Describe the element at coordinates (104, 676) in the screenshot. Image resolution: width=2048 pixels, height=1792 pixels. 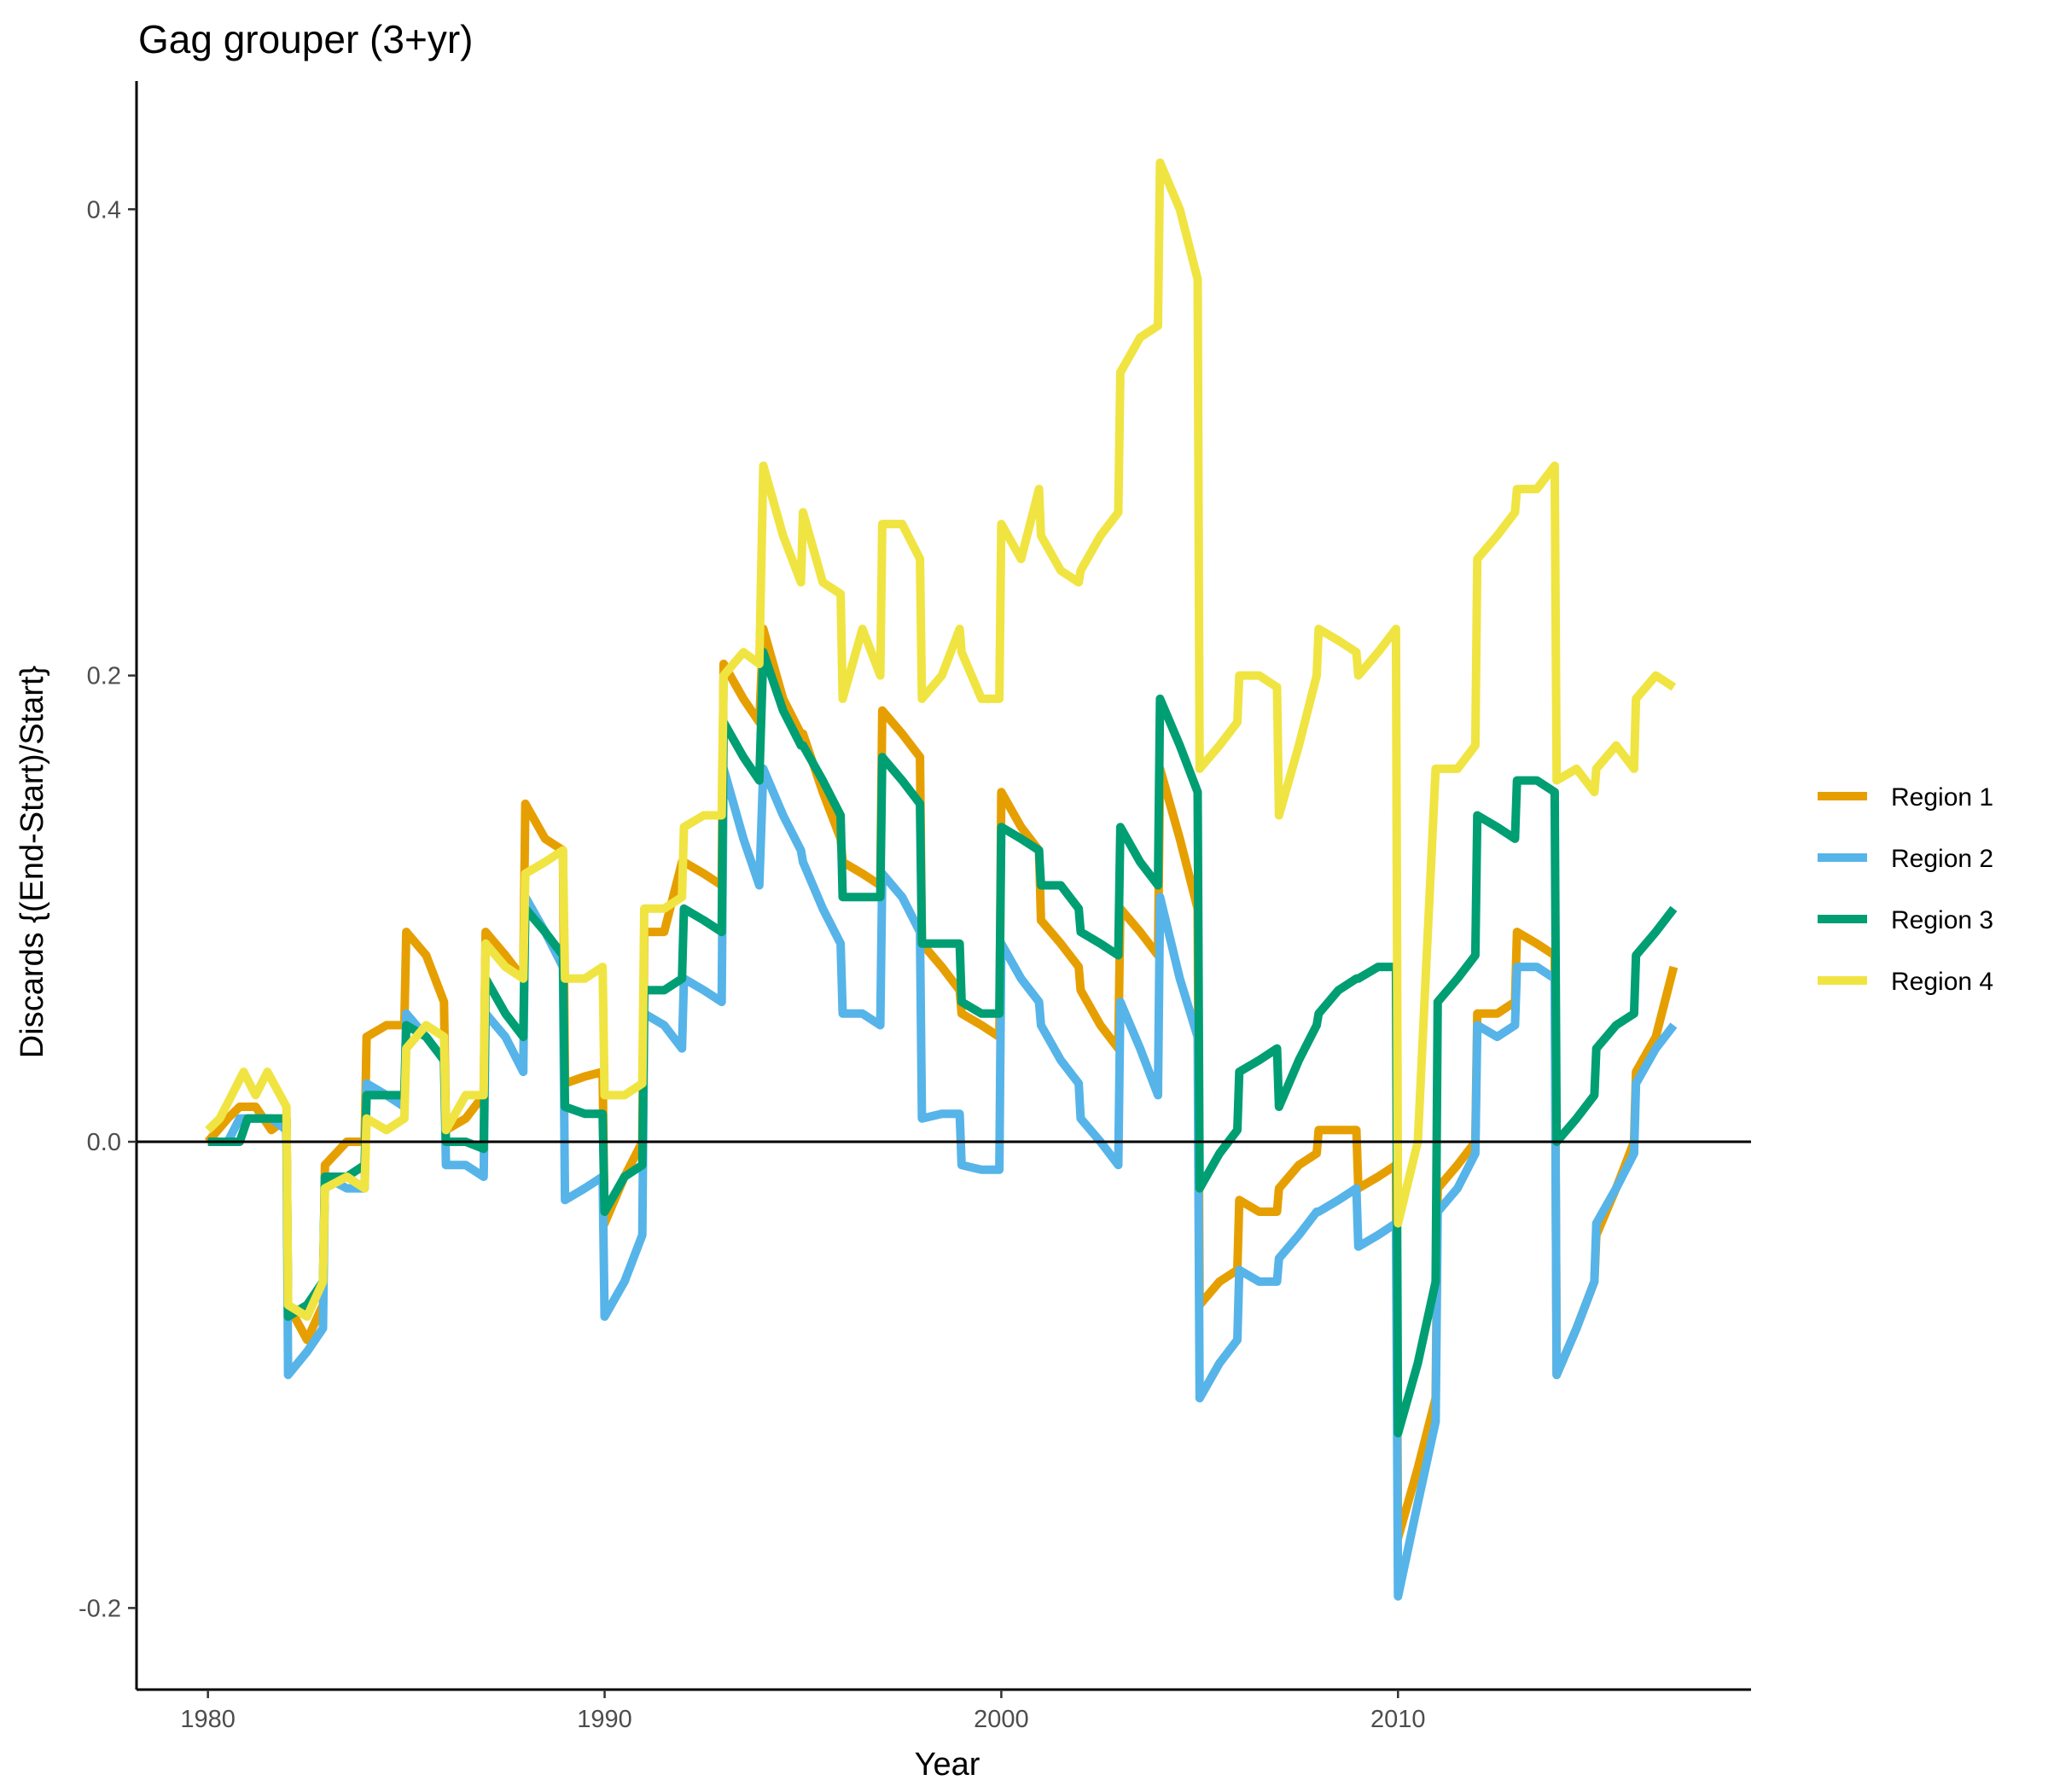
I see `y-tick-label: 0.2` at that location.